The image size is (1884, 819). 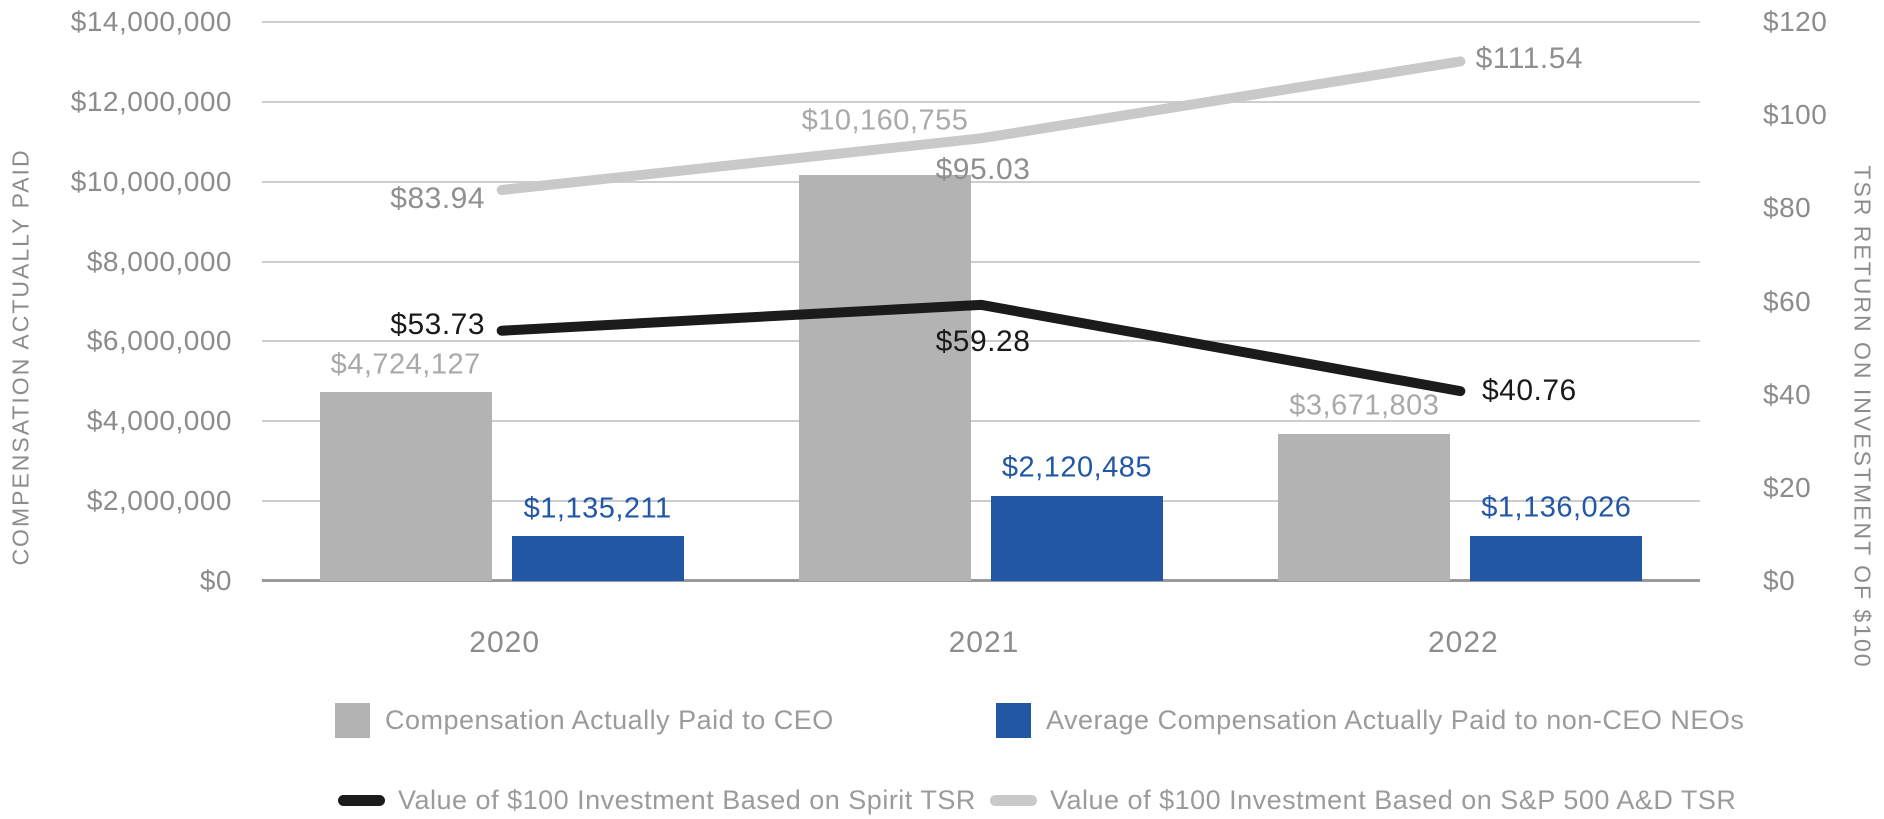 What do you see at coordinates (1013, 720) in the screenshot?
I see `legend-swatch-neo-bar-icon` at bounding box center [1013, 720].